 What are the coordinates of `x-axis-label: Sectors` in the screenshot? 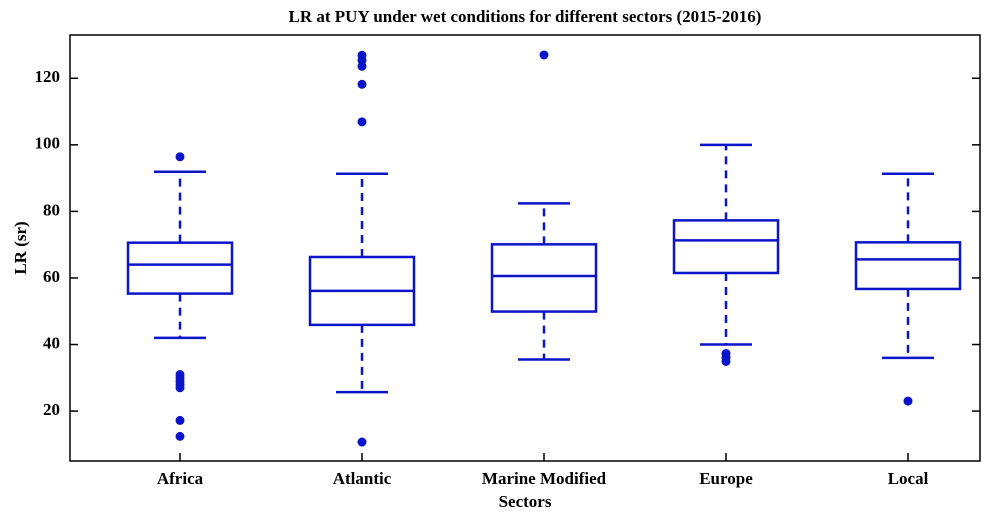 It's located at (525, 501).